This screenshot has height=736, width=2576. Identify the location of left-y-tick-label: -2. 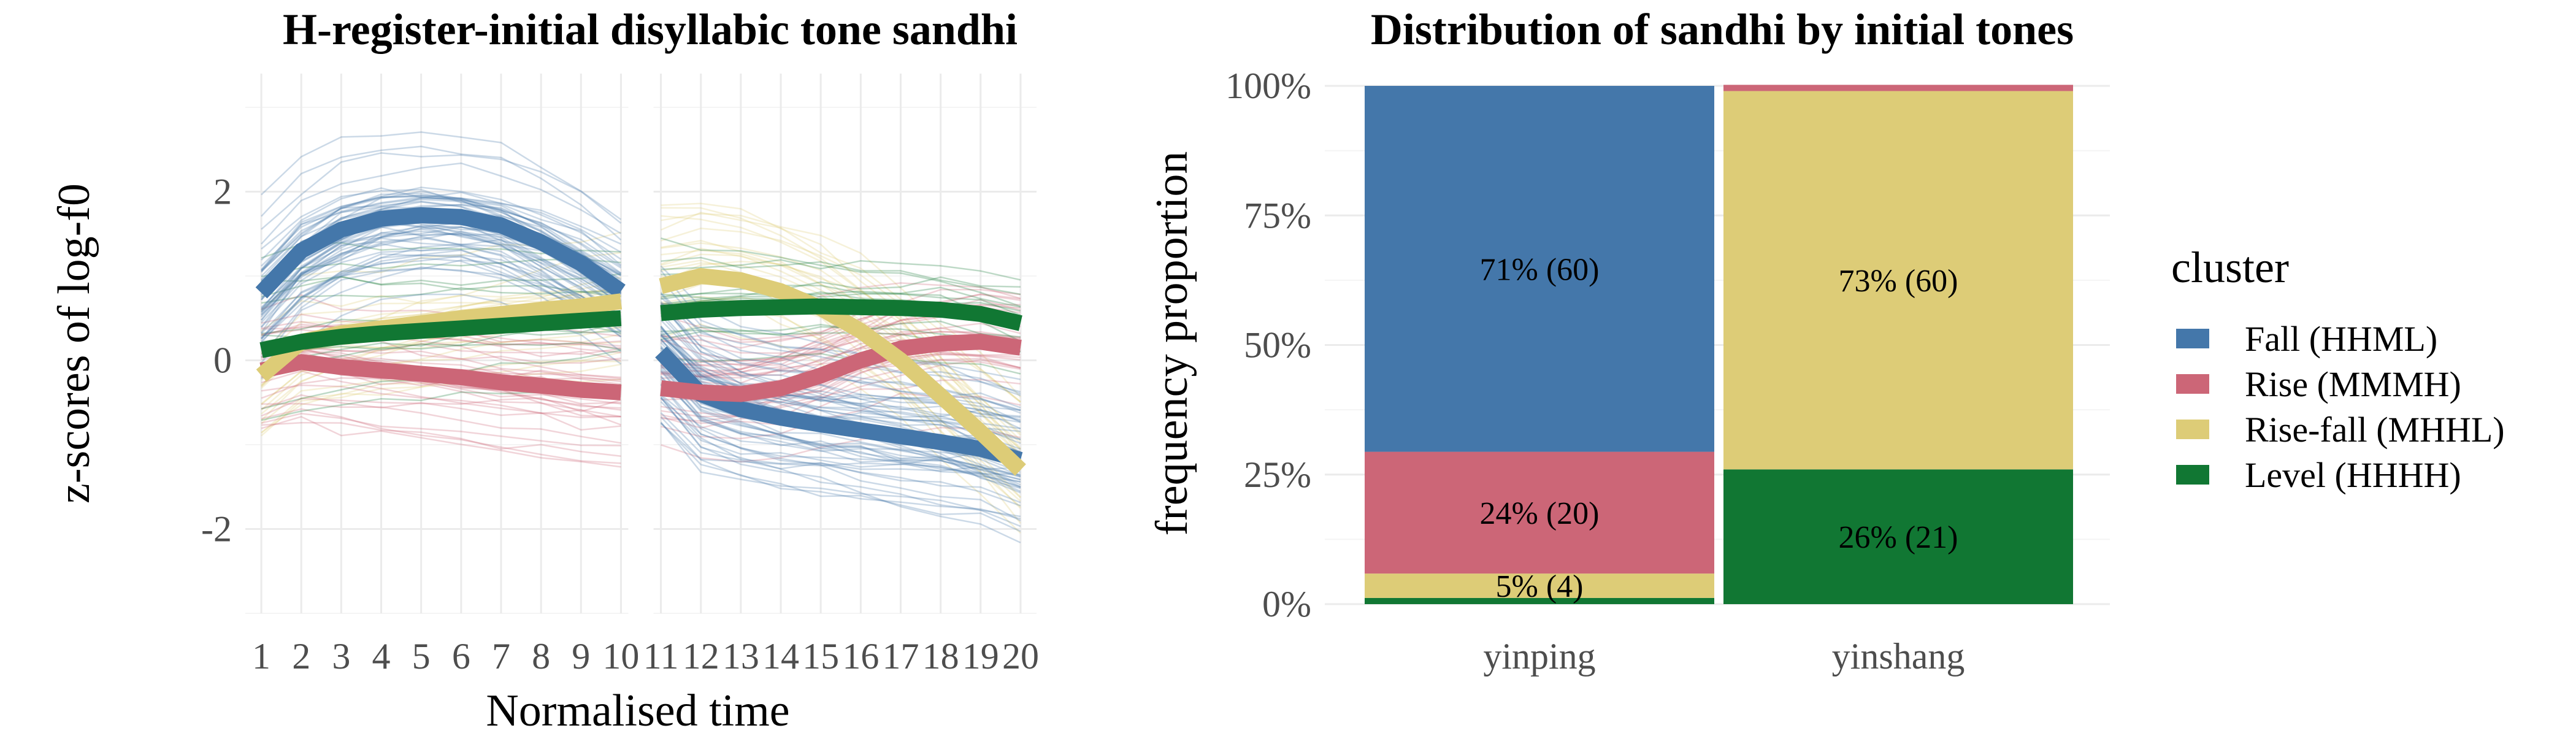
(216, 529).